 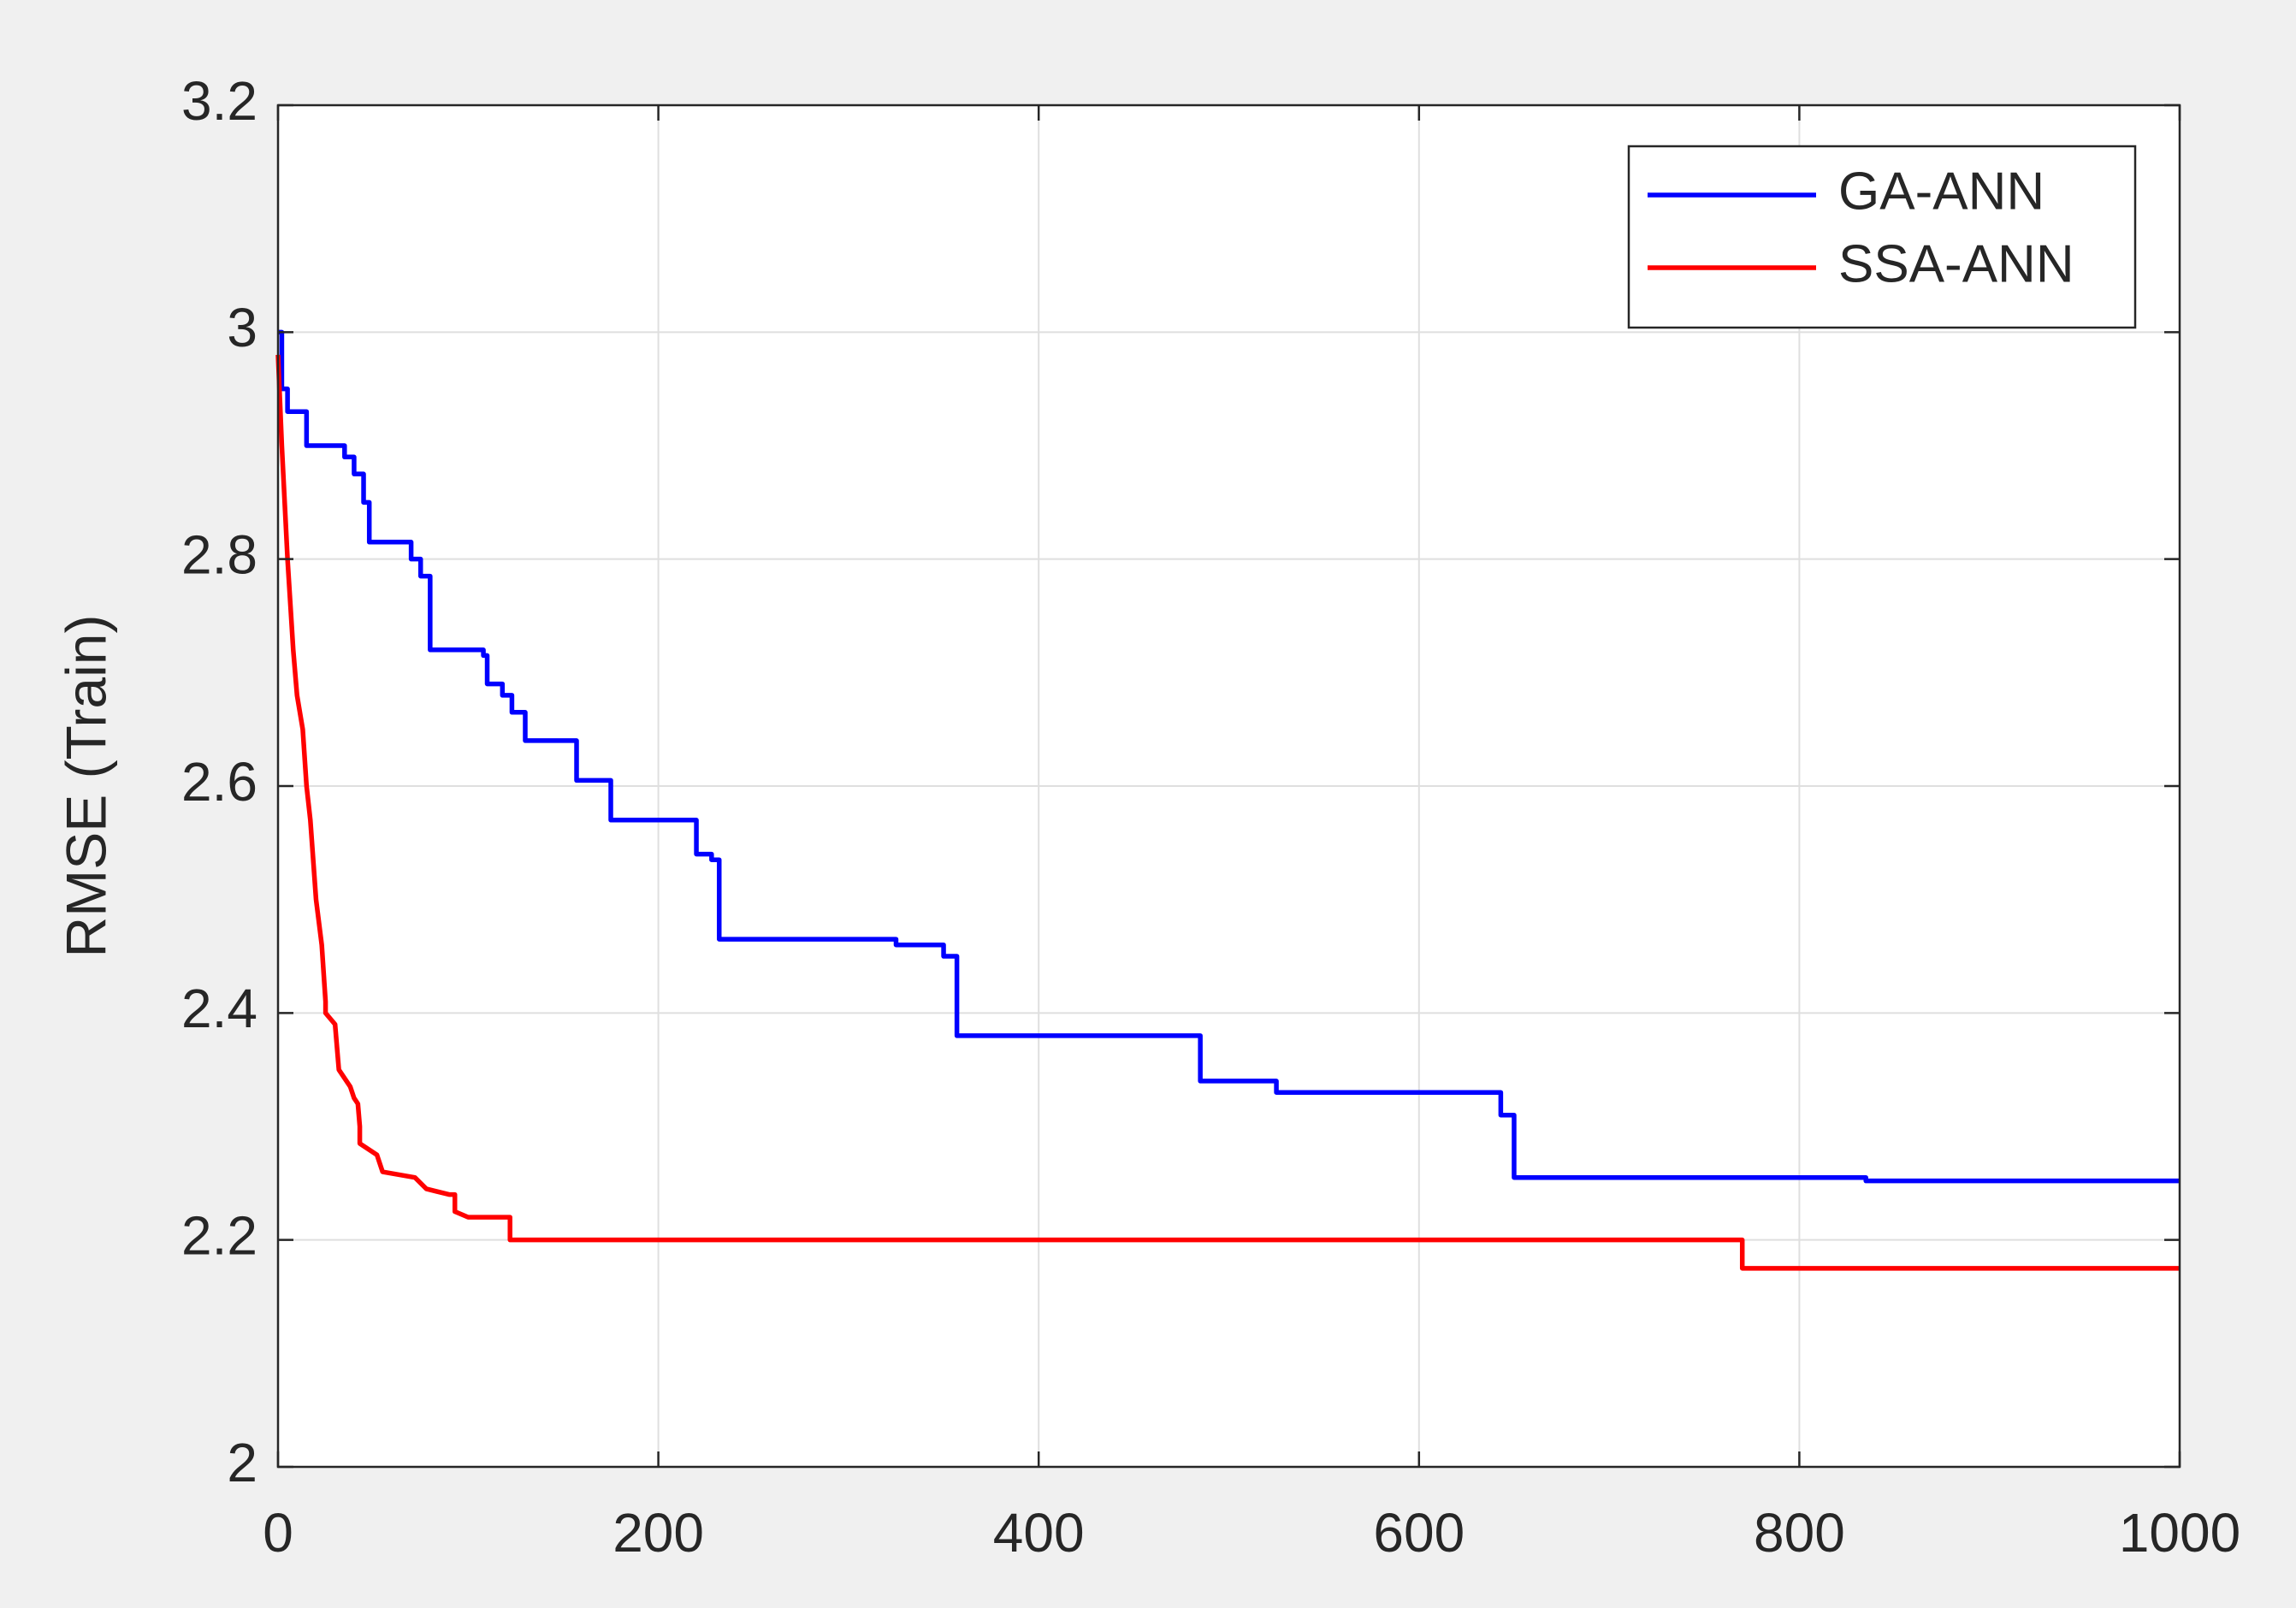 What do you see at coordinates (242, 1462) in the screenshot?
I see `y-tick-label: 2` at bounding box center [242, 1462].